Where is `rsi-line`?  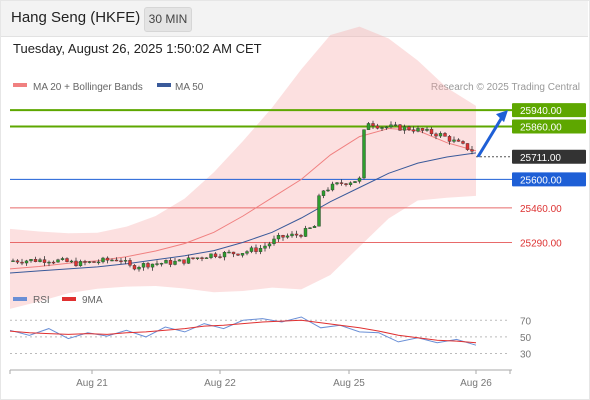 rsi-line is located at coordinates (243, 331).